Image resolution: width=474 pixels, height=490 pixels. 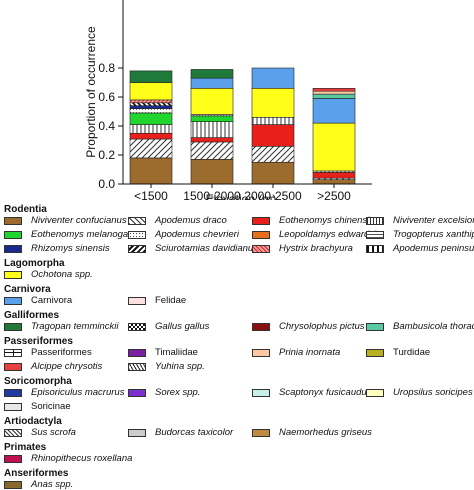 I want to click on legend-item: Ochotona spp., so click(x=48, y=274).